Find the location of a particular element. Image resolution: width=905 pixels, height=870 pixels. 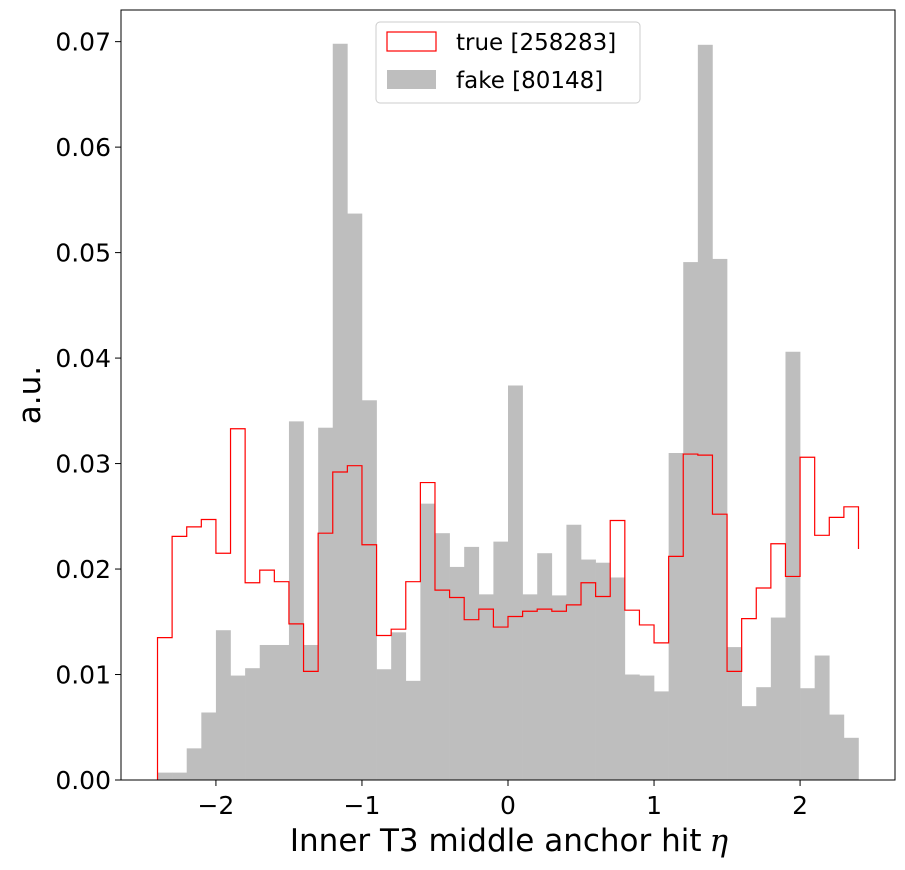

legend-swatch-fake is located at coordinates (411, 79).